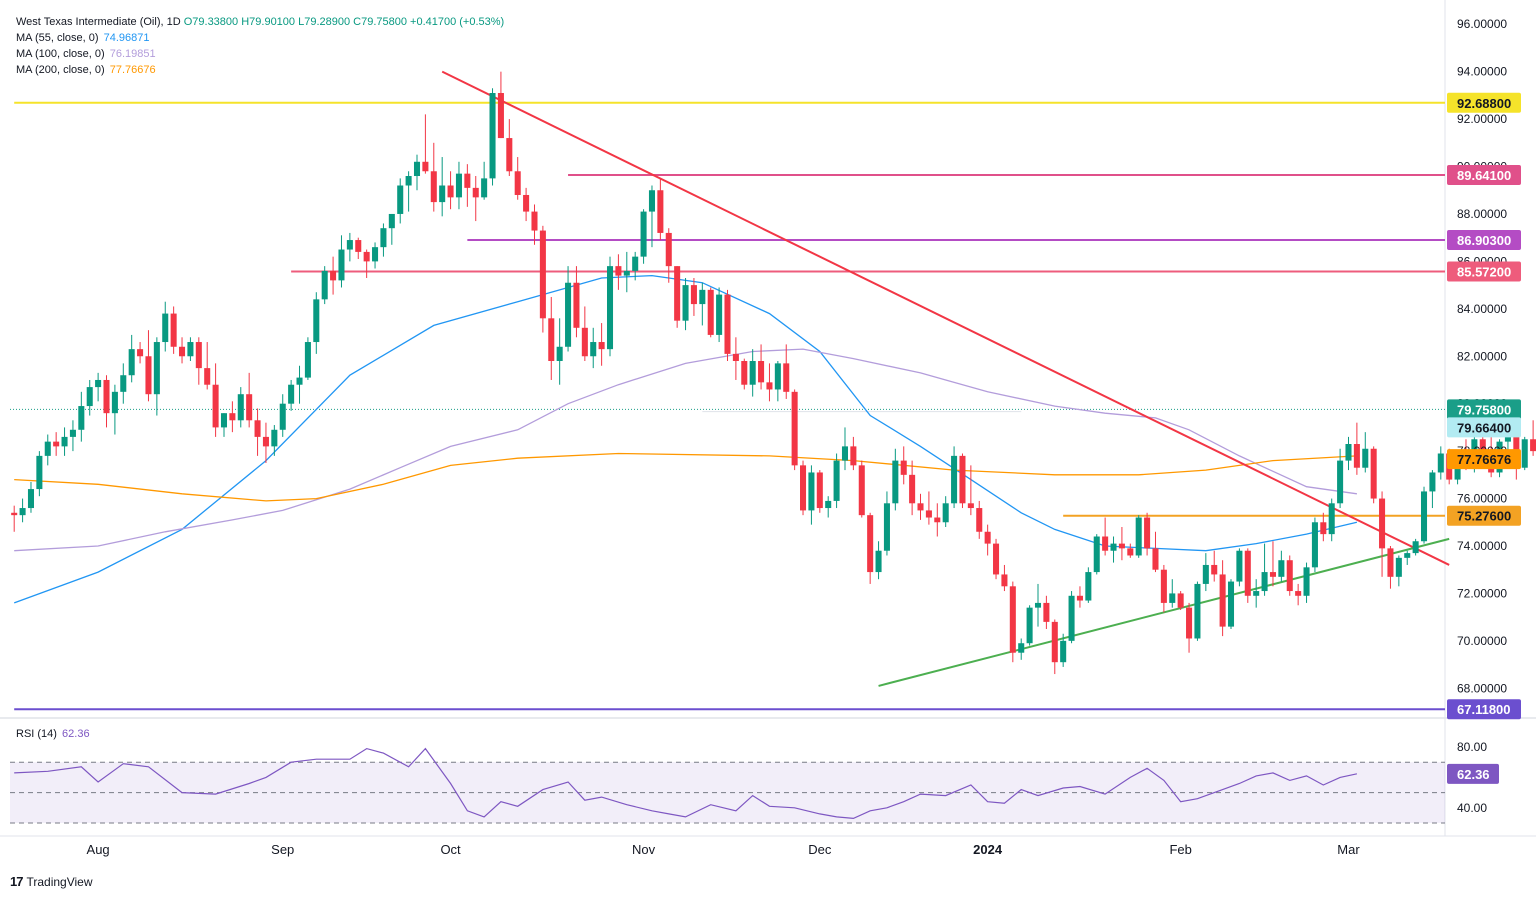  Describe the element at coordinates (83, 38) in the screenshot. I see `ma55-legend: MA (55, close, 0) 74.96871` at that location.